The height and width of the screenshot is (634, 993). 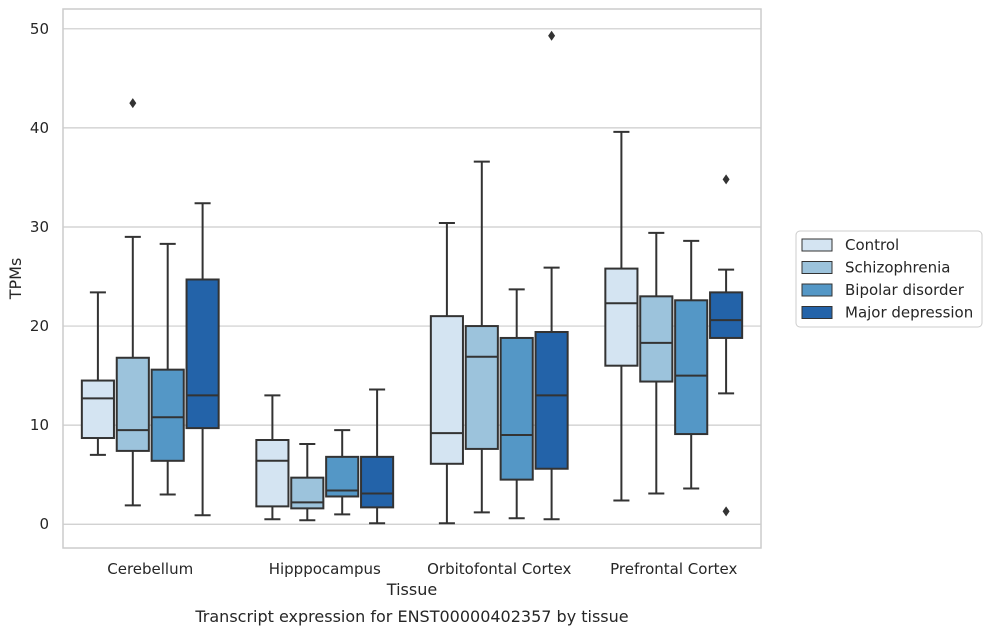 What do you see at coordinates (44, 524) in the screenshot?
I see `y-tick-label: 0` at bounding box center [44, 524].